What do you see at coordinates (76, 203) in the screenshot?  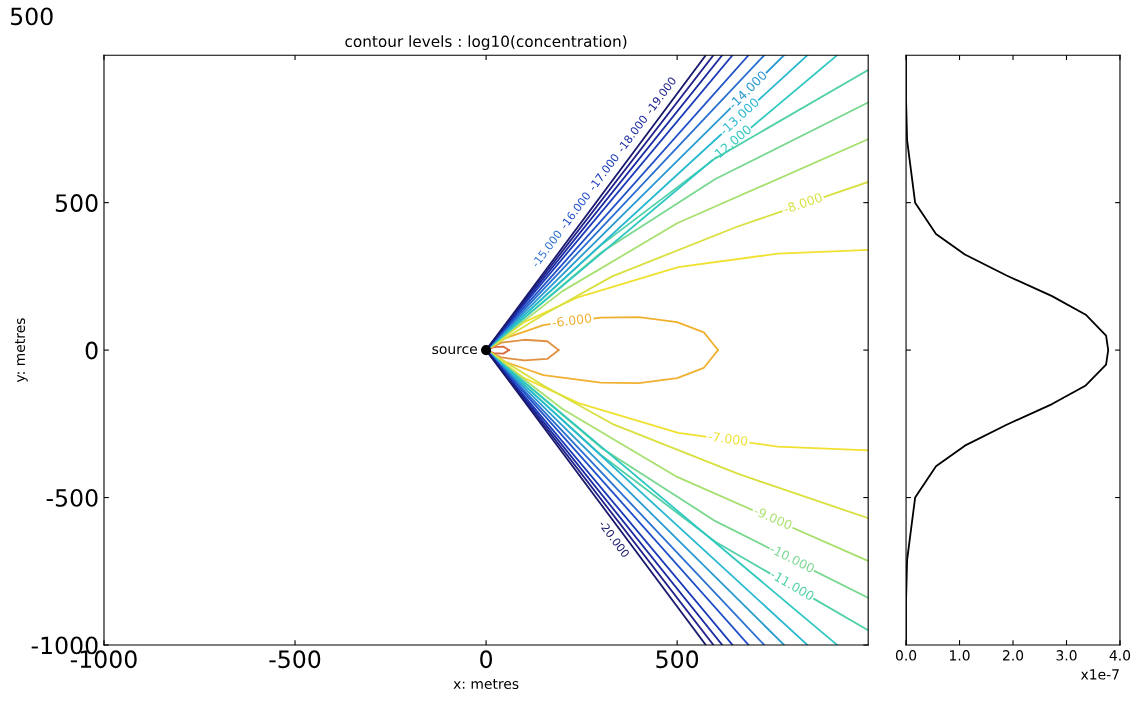 I see `y-tick-label: 500` at bounding box center [76, 203].